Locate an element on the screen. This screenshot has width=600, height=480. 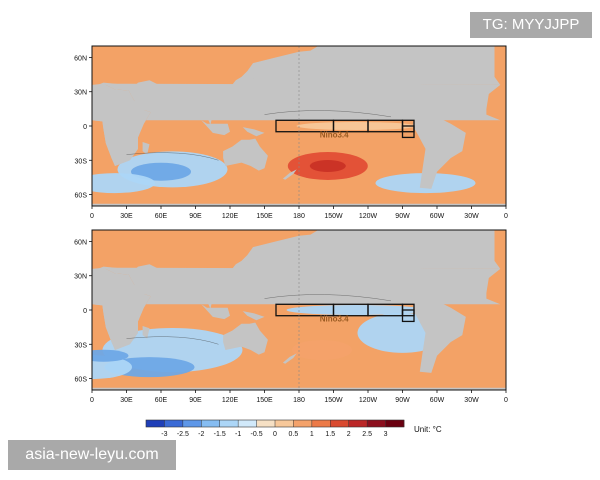
colorbar-tick-label: 1 is located at coordinates (312, 434).